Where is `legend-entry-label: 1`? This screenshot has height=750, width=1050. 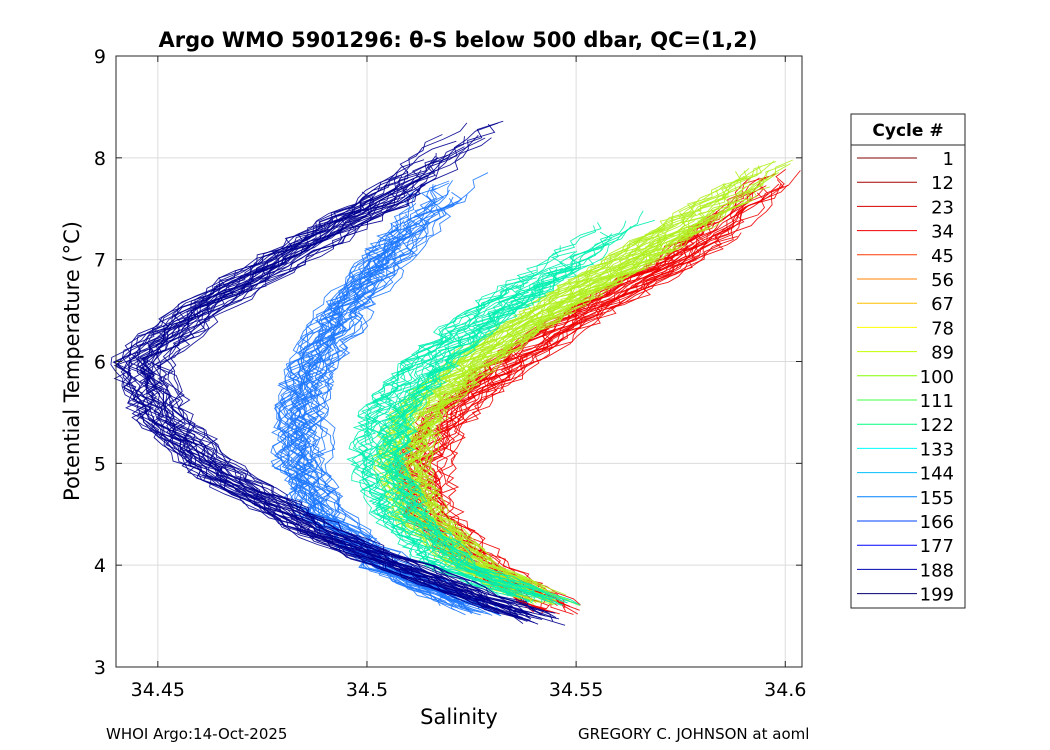 legend-entry-label: 1 is located at coordinates (948, 159).